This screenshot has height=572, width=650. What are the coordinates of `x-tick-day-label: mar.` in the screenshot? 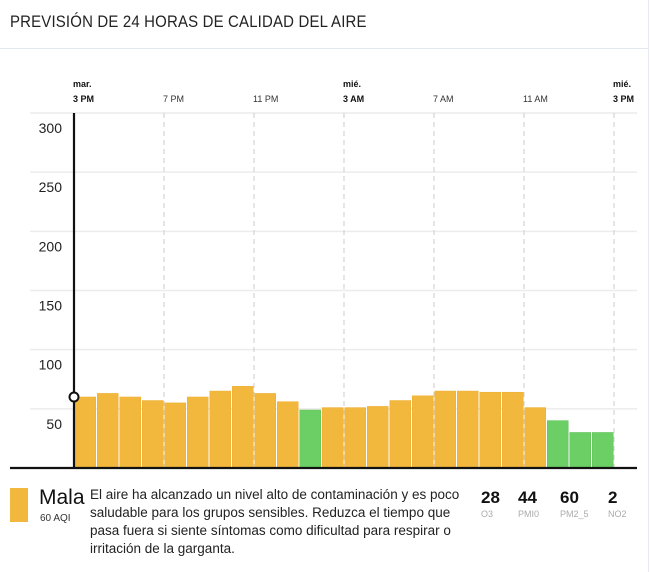 It's located at (82, 84).